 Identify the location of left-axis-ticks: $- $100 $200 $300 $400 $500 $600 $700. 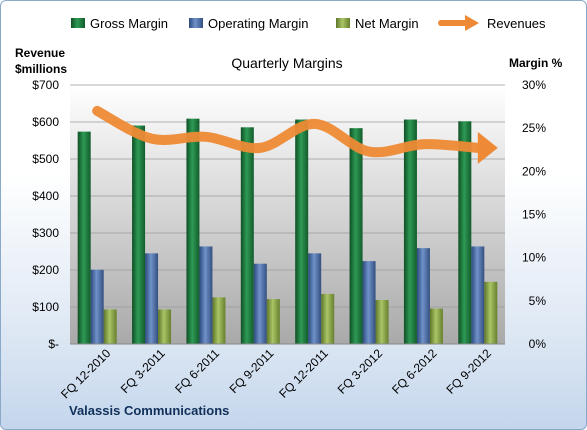
(45, 214).